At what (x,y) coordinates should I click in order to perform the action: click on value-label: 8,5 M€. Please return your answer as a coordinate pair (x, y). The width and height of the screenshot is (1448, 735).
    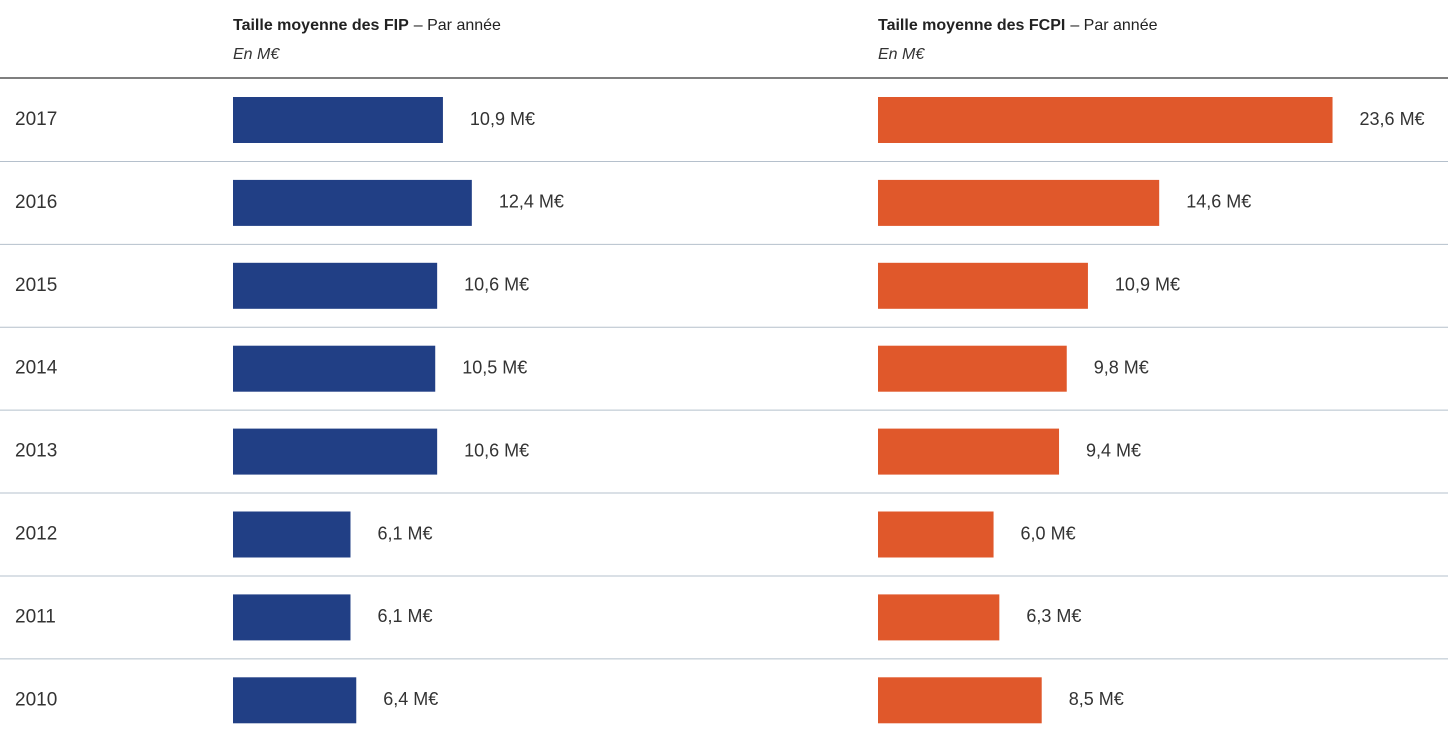
    Looking at the image, I should click on (1096, 699).